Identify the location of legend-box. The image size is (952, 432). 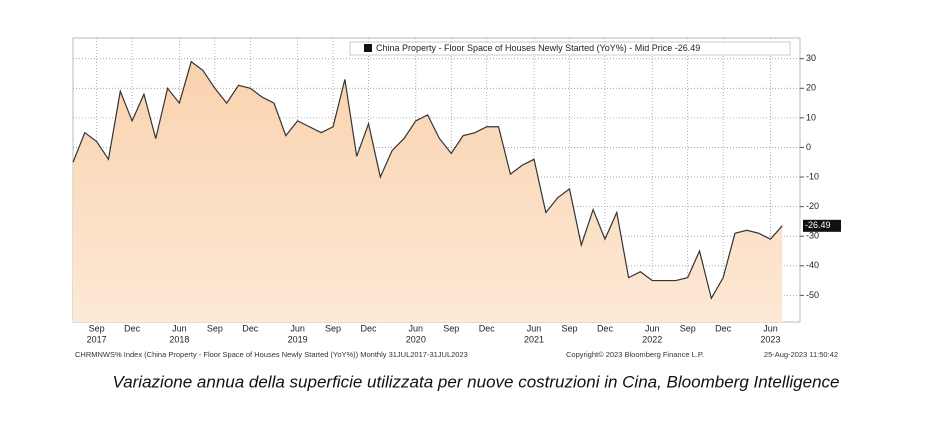
(570, 48).